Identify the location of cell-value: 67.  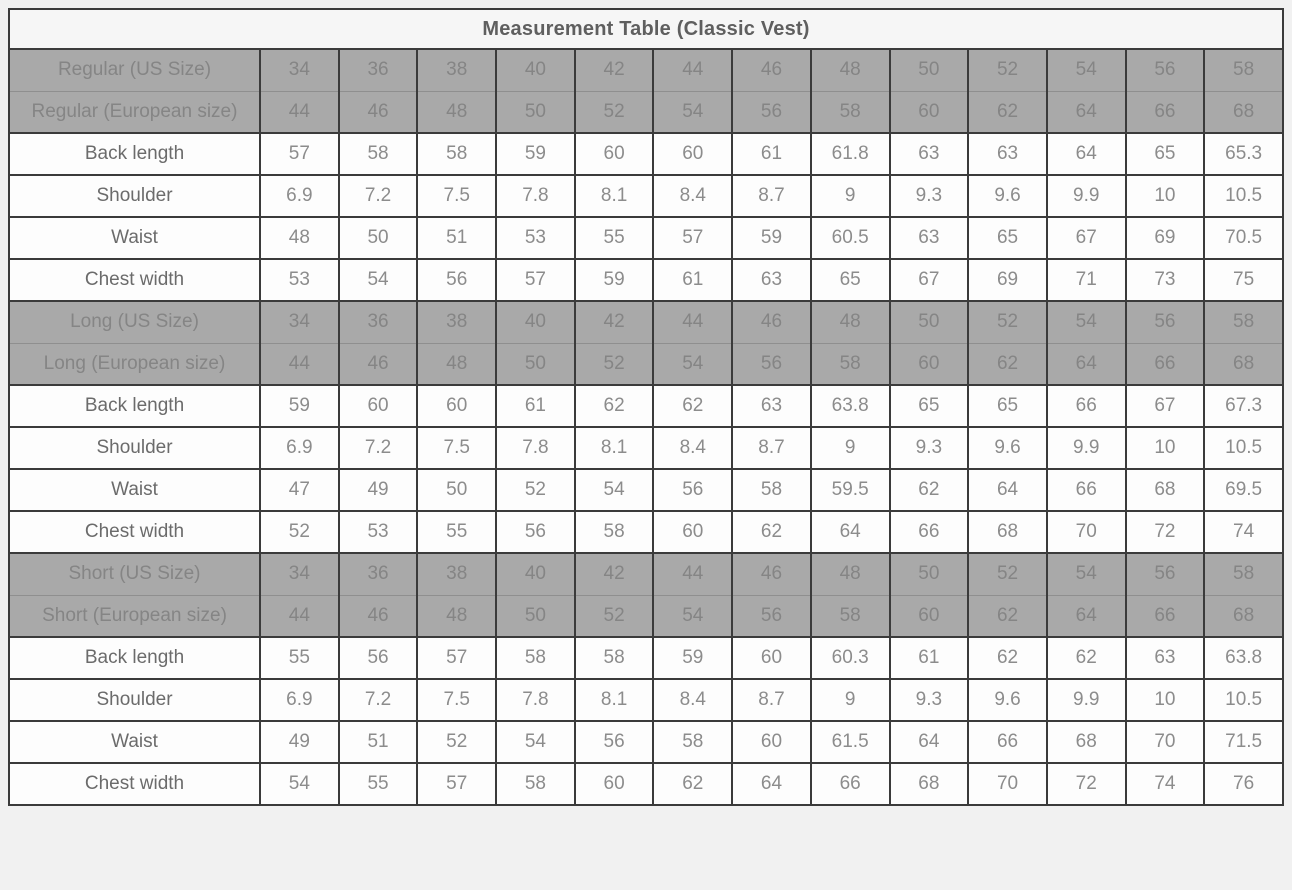
(1165, 406).